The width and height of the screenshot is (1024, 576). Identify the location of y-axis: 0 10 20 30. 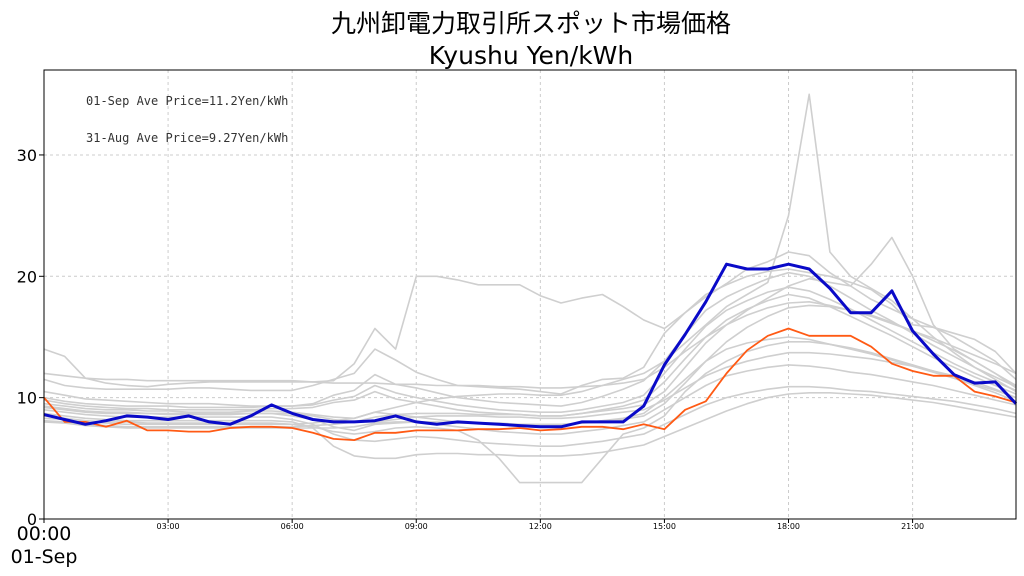
(30, 337).